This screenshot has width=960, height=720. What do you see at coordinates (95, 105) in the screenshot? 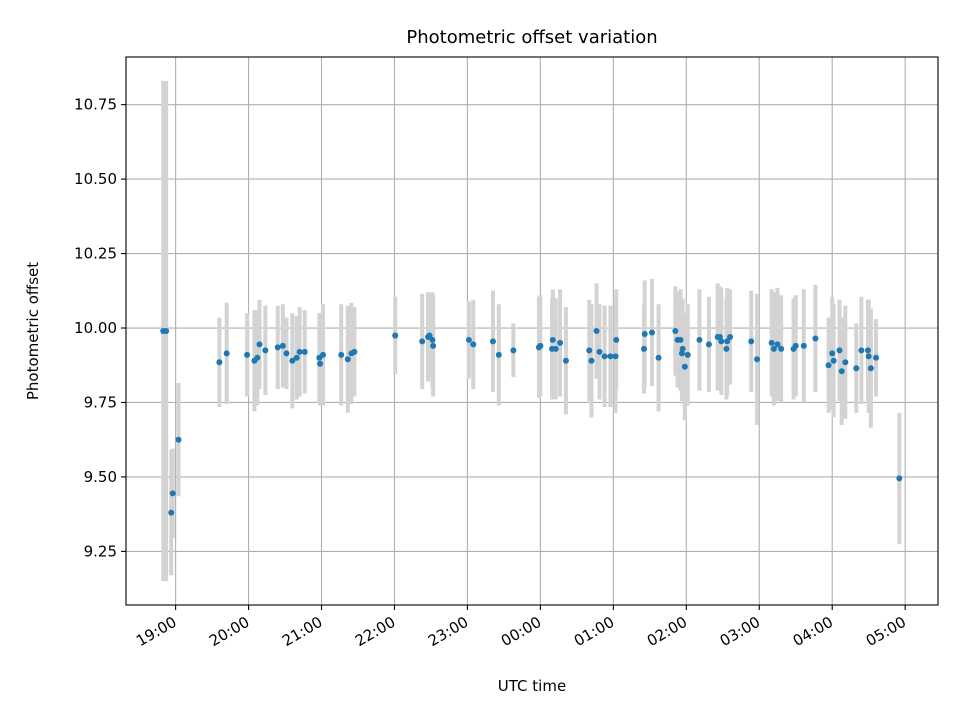
I see `y-tick-label: 10.75` at bounding box center [95, 105].